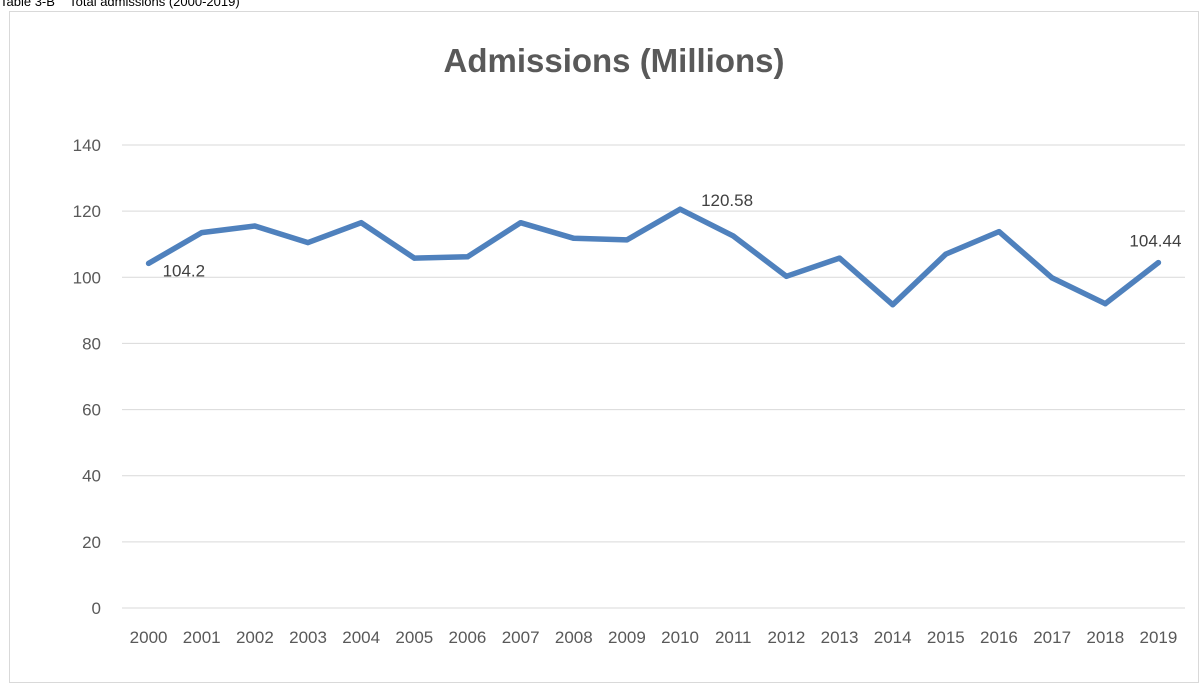  What do you see at coordinates (574, 637) in the screenshot?
I see `x-tick-label: 2008` at bounding box center [574, 637].